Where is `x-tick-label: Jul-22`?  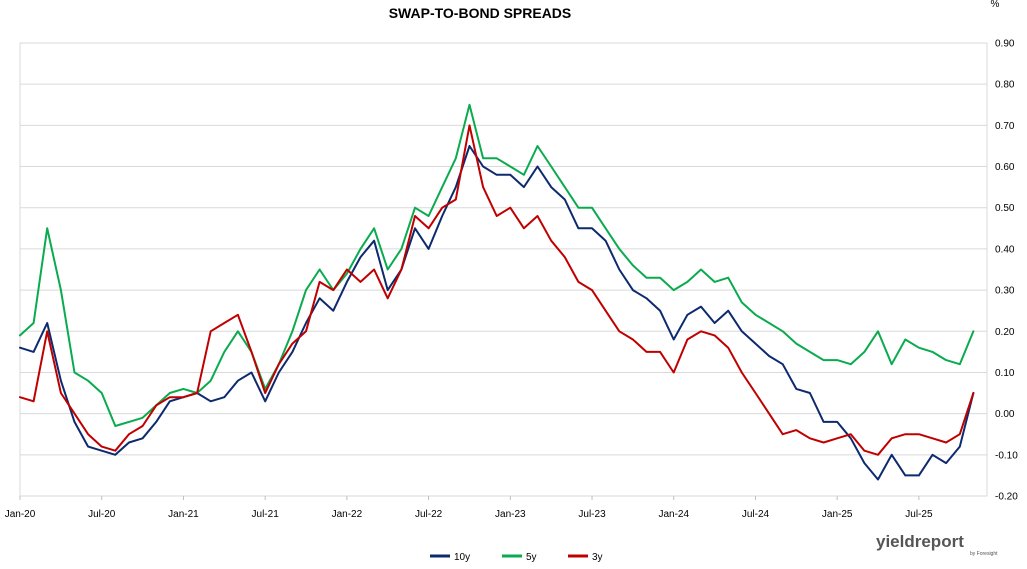 x-tick-label: Jul-22 is located at coordinates (429, 514).